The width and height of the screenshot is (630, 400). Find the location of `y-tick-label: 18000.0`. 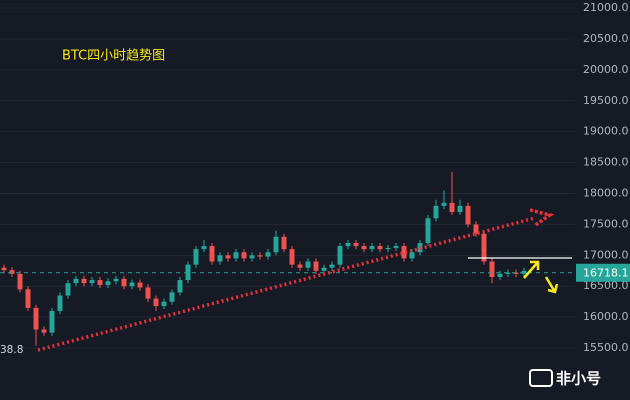

y-tick-label: 18000.0 is located at coordinates (606, 193).